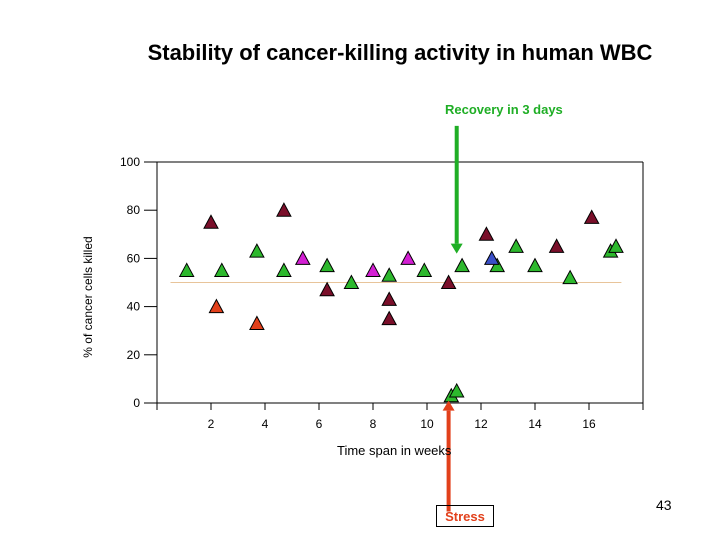 This screenshot has height=540, width=720. I want to click on x-ticks: 2 4 6 8 10 12 14 16, so click(400, 417).